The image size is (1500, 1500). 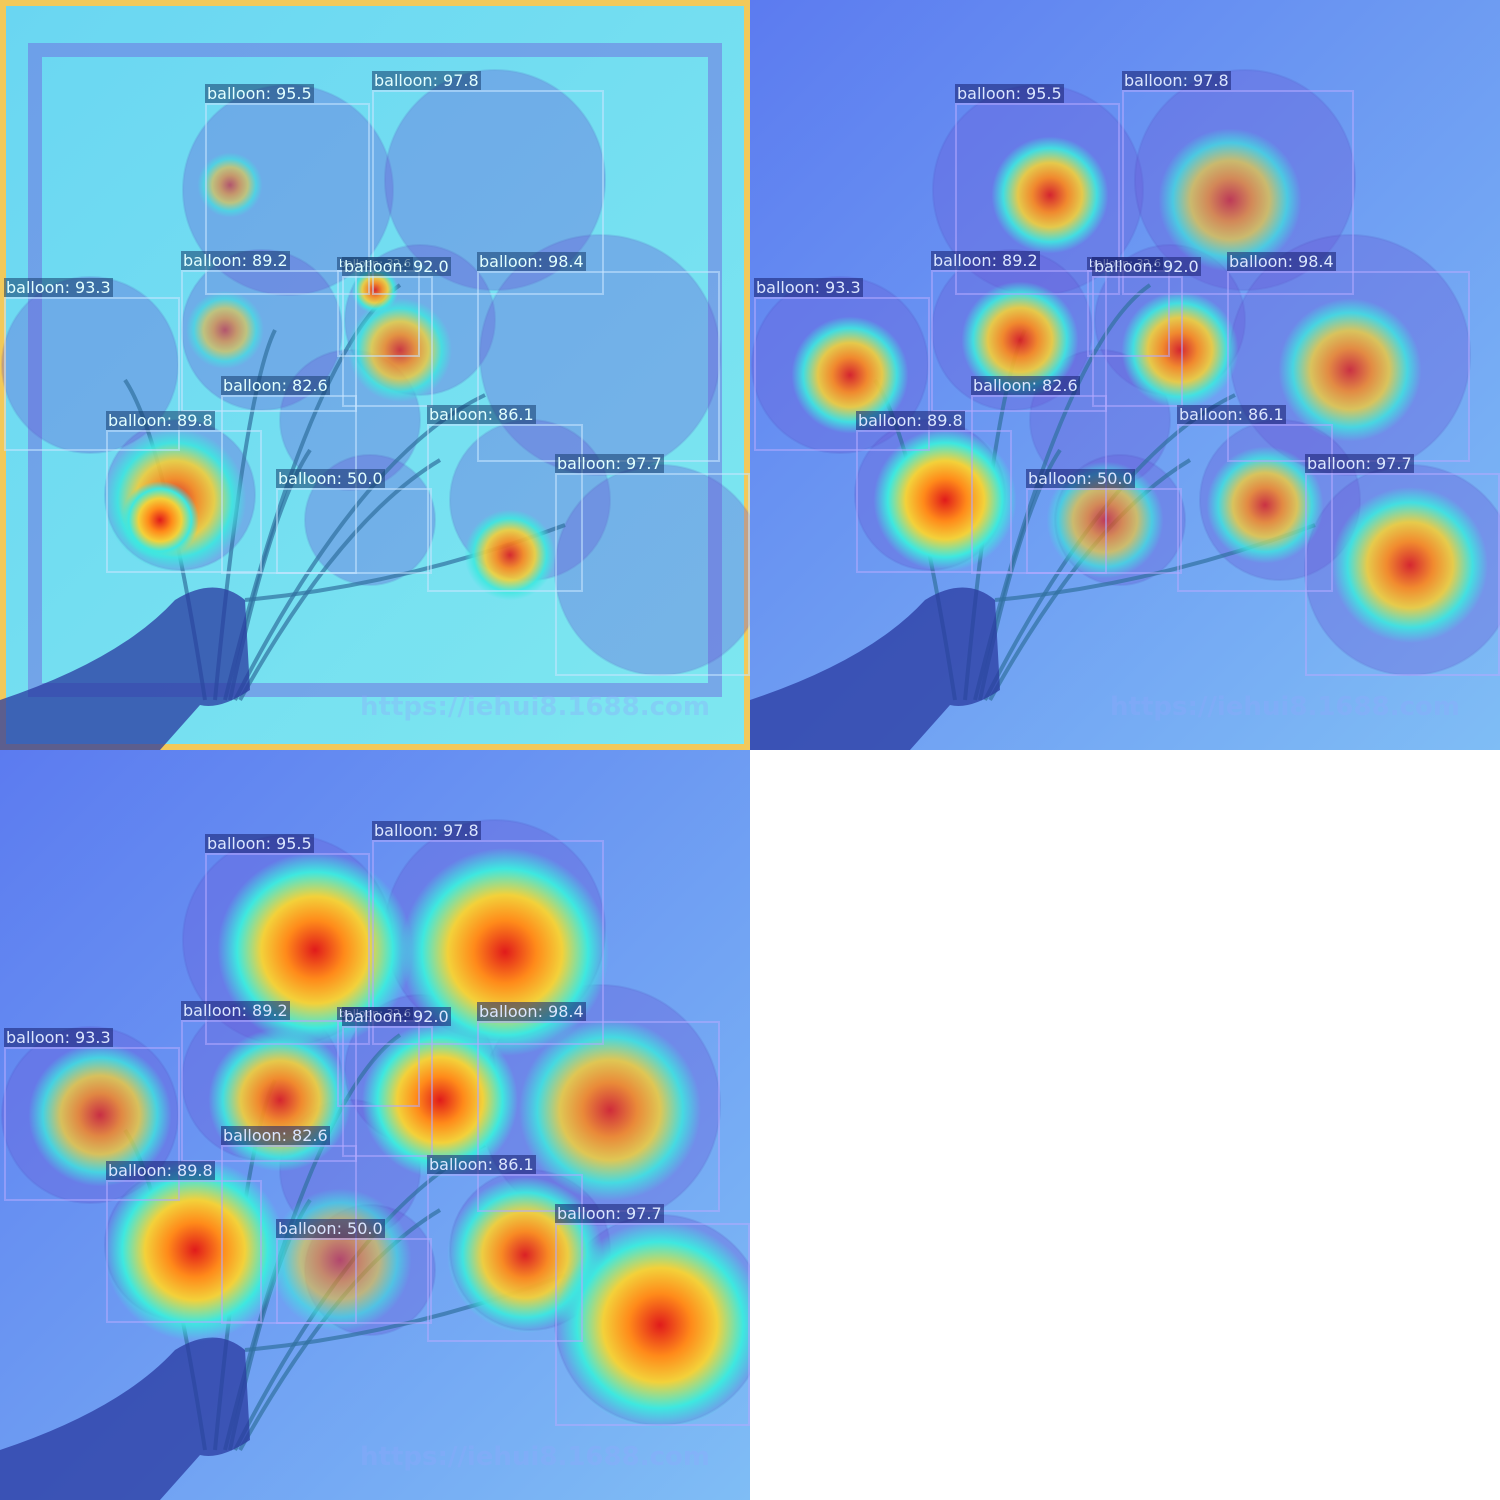 I want to click on balloon-shape, so click(x=495, y=180).